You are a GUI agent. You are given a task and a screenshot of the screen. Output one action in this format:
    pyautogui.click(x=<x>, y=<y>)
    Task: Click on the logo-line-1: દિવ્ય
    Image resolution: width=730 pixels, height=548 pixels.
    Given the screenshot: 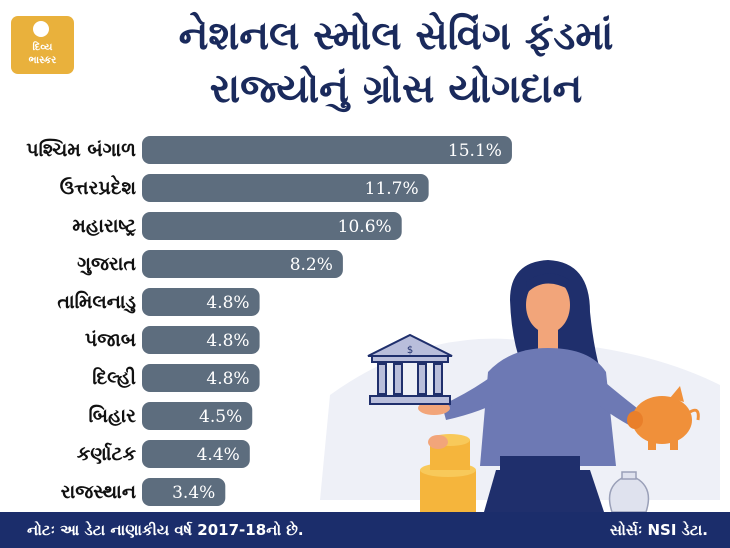 What is the action you would take?
    pyautogui.click(x=42, y=47)
    